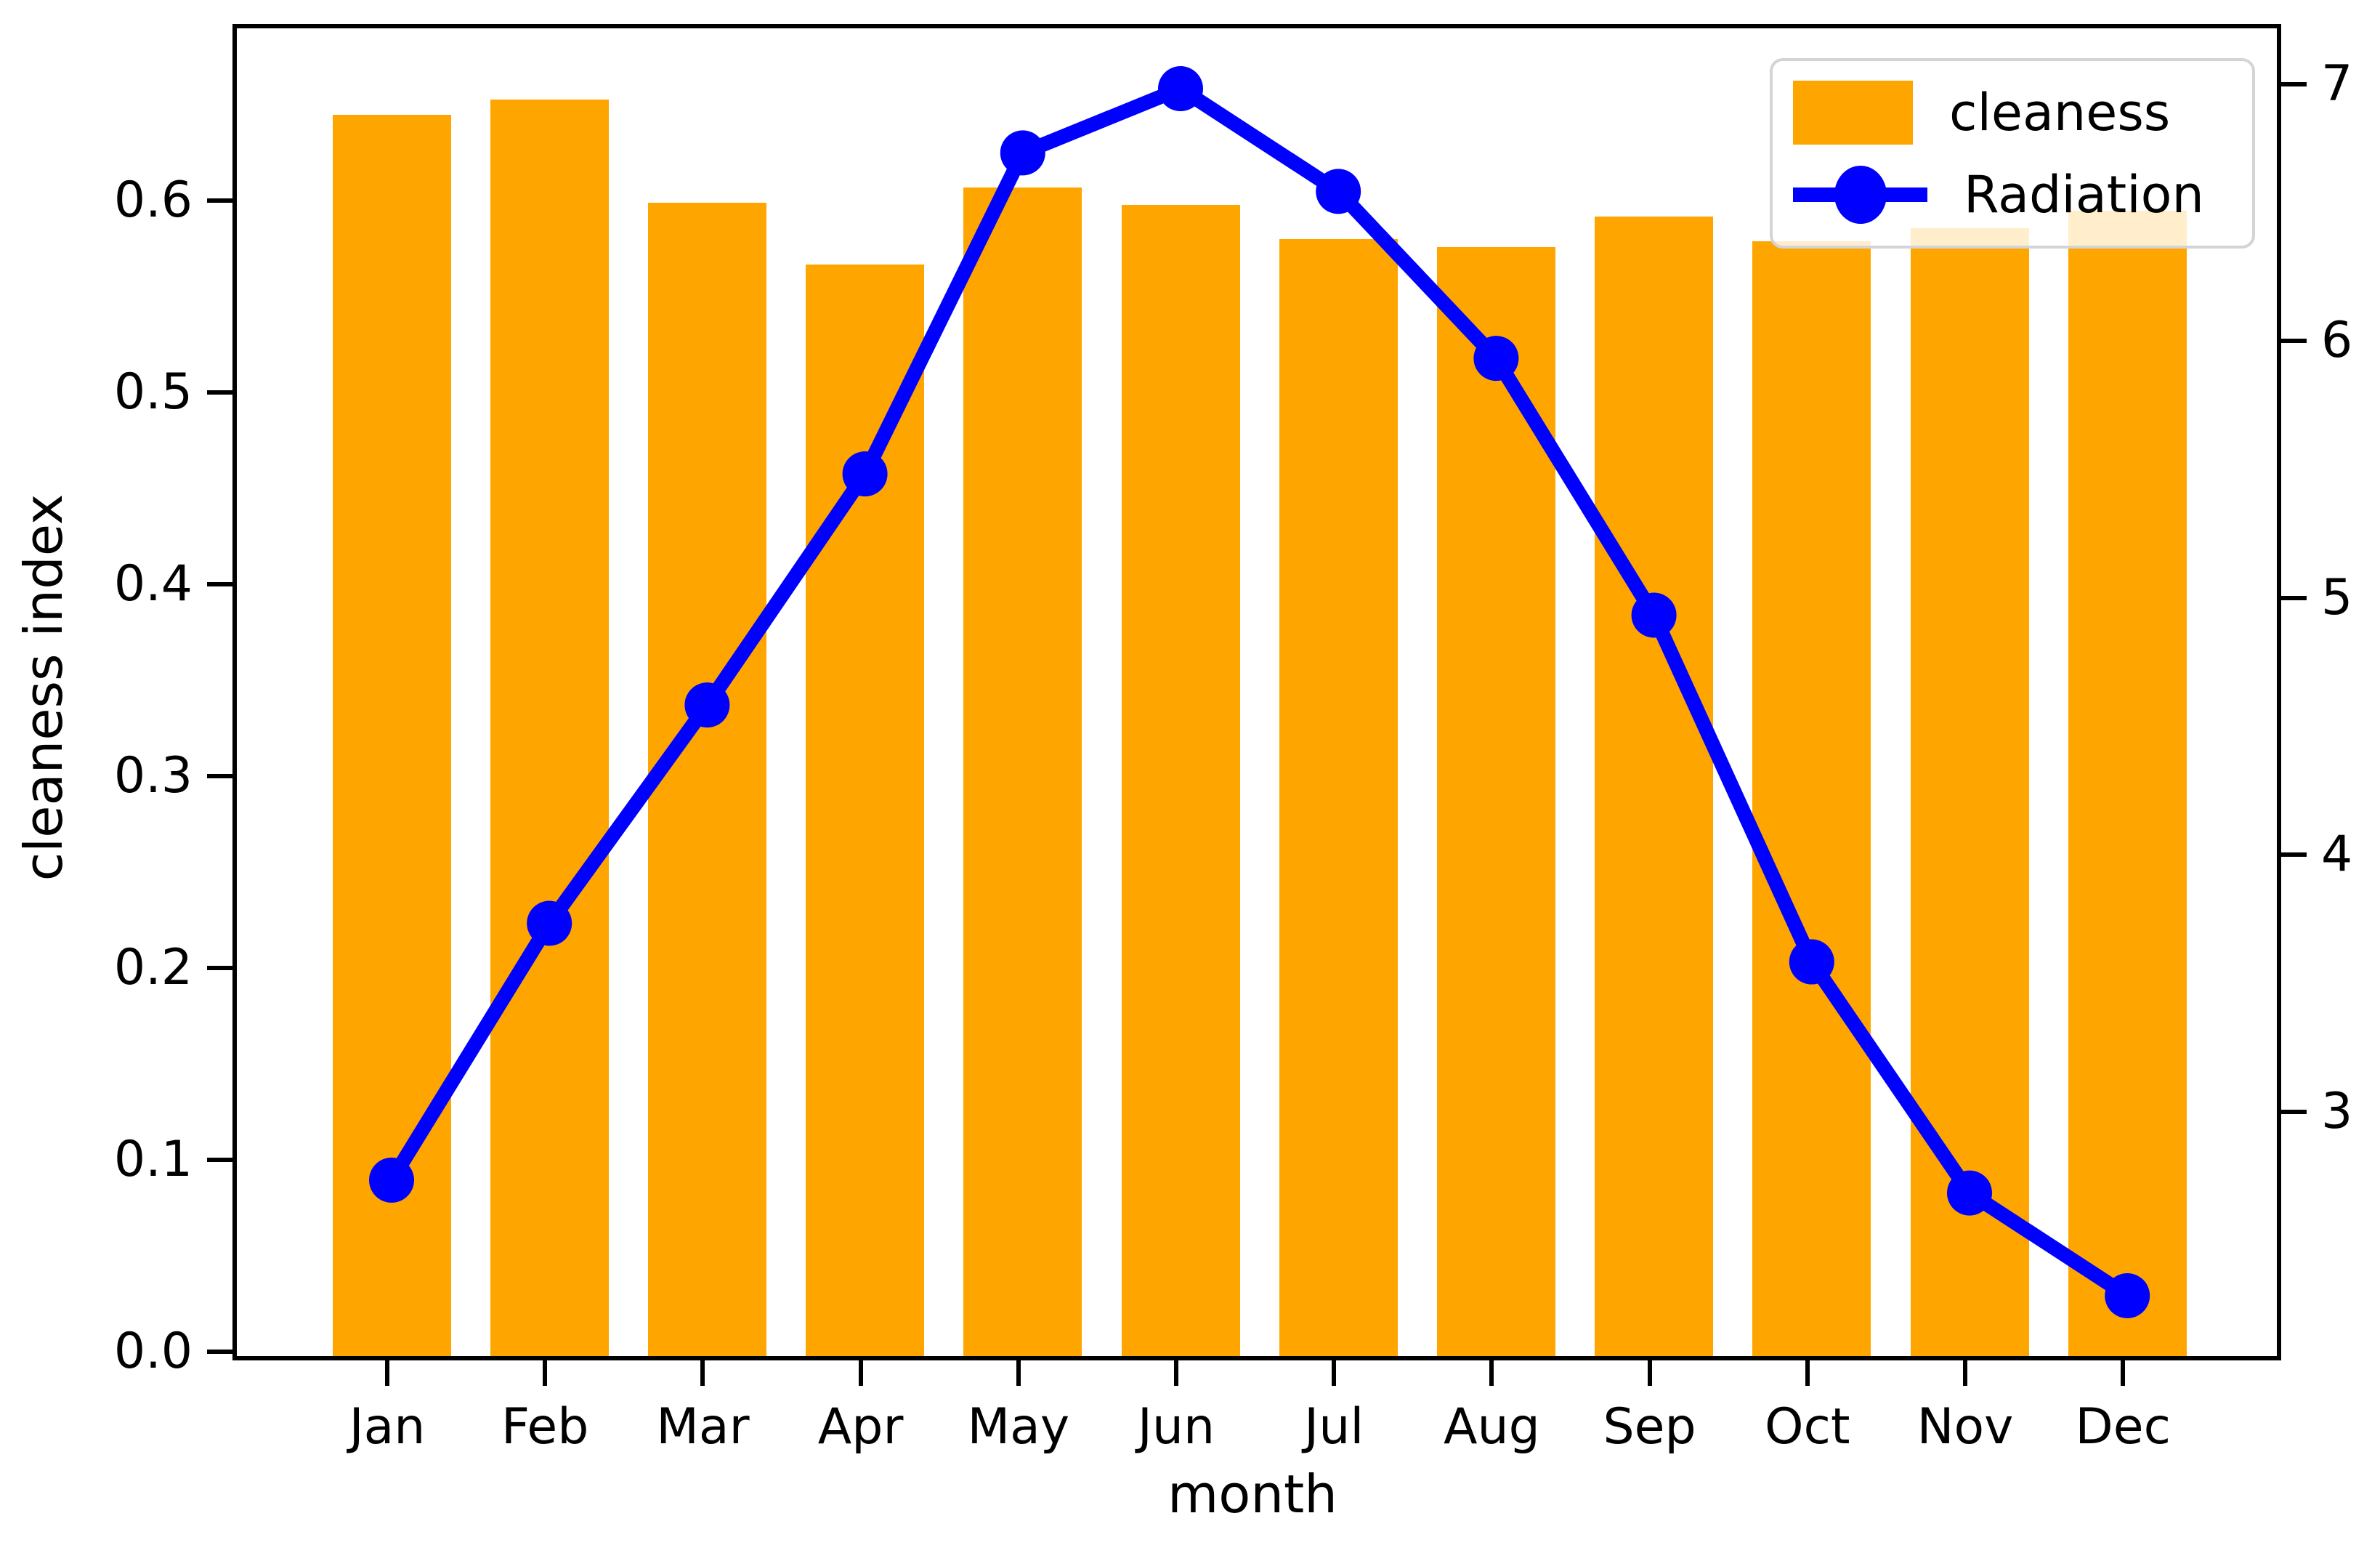 The image size is (2380, 1545). Describe the element at coordinates (219, 1352) in the screenshot. I see `ytick-left-0.0` at that location.